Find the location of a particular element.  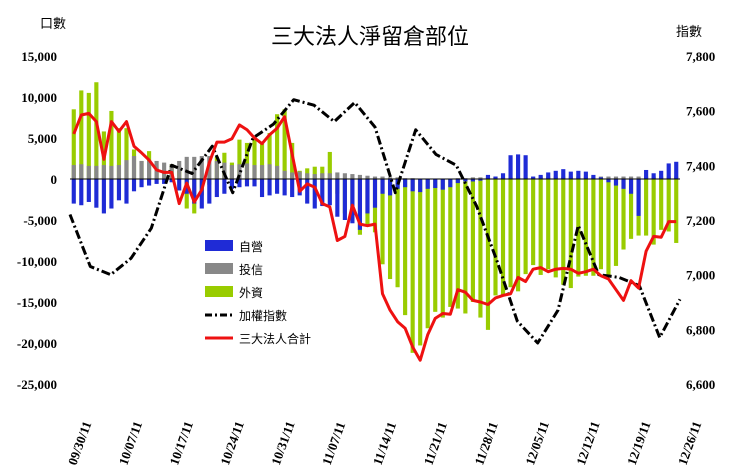

x-tick-label: 09/30/11 is located at coordinates (80, 443).